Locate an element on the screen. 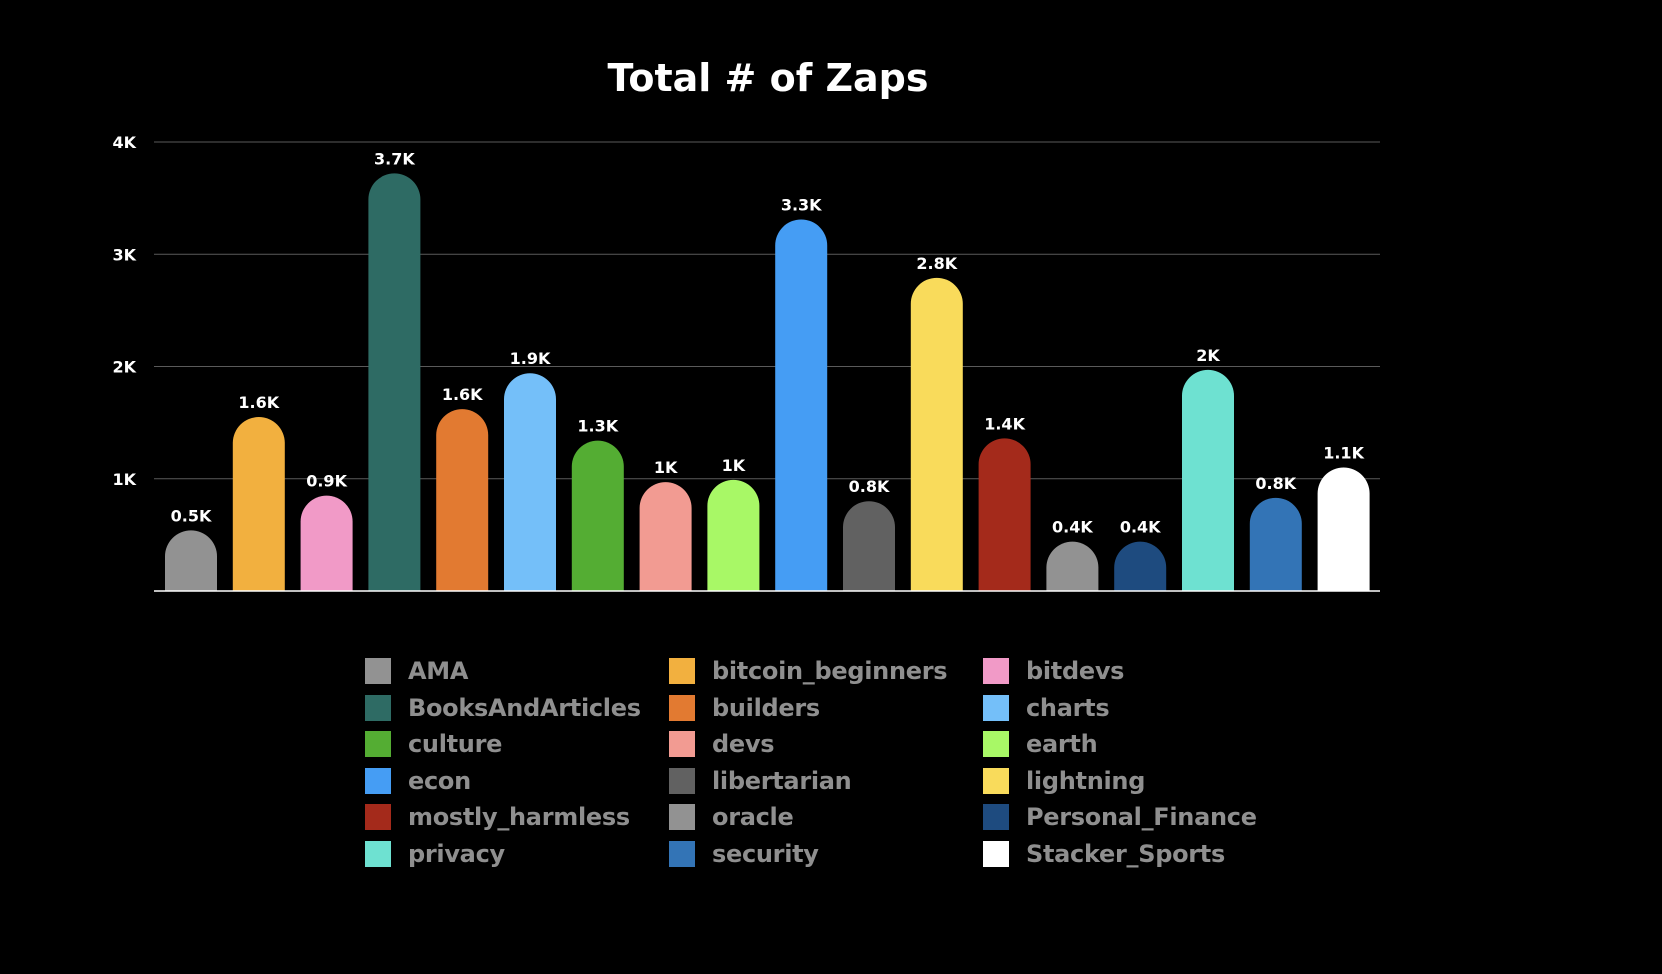  legend-item: econ is located at coordinates (517, 781).